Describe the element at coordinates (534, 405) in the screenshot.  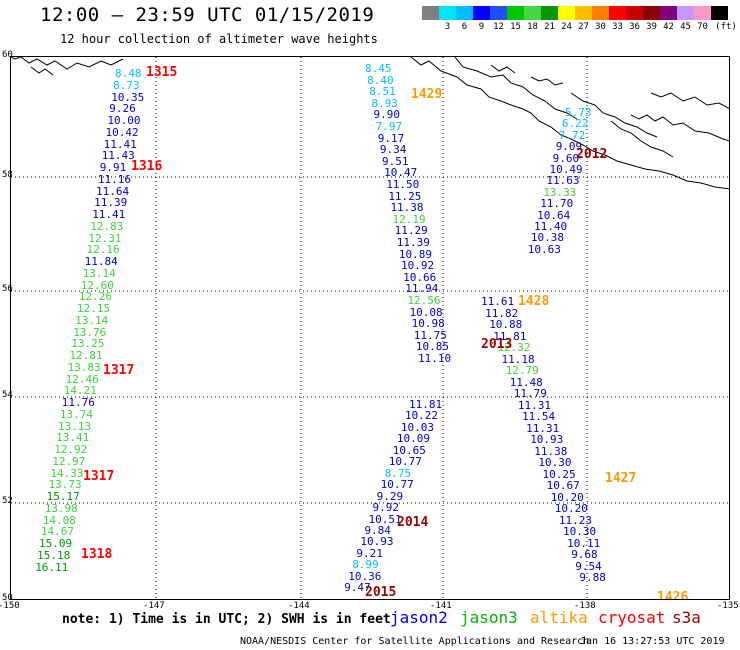
I see `wave-height-value: 11.31` at that location.